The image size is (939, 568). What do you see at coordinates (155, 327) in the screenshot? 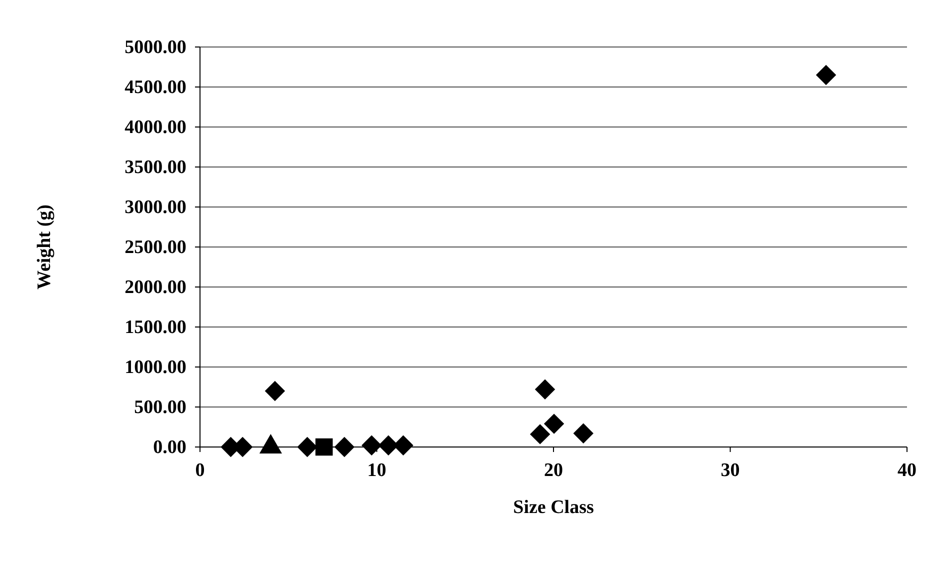
I see `y-tick-label: 1500.00` at bounding box center [155, 327].